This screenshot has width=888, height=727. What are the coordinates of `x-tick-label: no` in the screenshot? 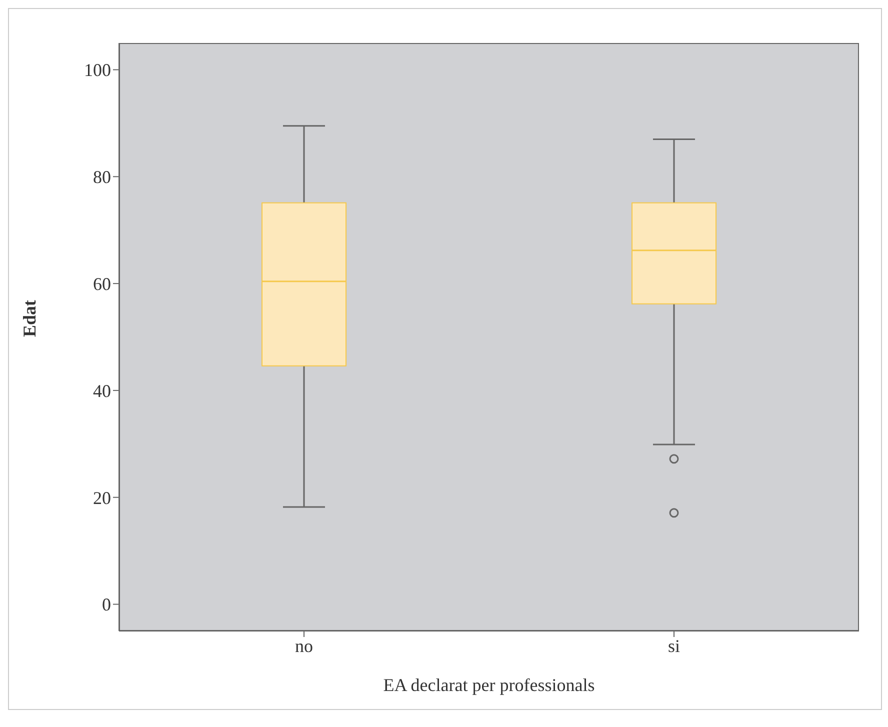 It's located at (304, 646).